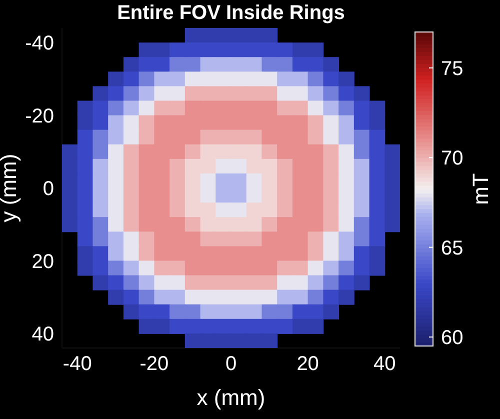  What do you see at coordinates (385, 364) in the screenshot?
I see `x-tick-label: 40` at bounding box center [385, 364].